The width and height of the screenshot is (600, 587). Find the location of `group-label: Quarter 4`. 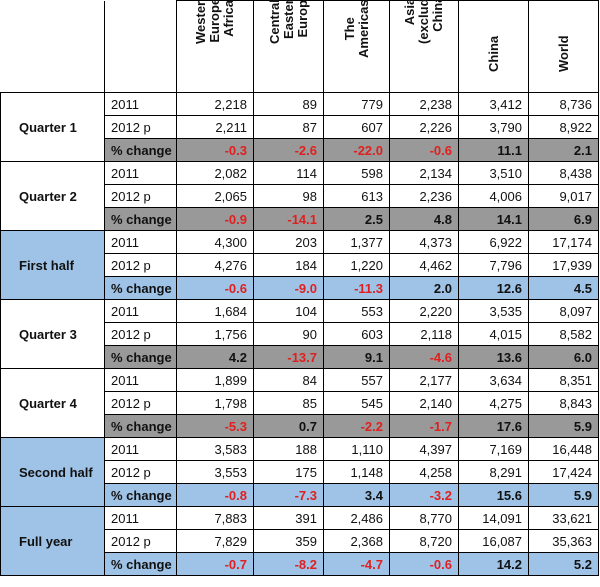

group-label: Quarter 4 is located at coordinates (52, 403).